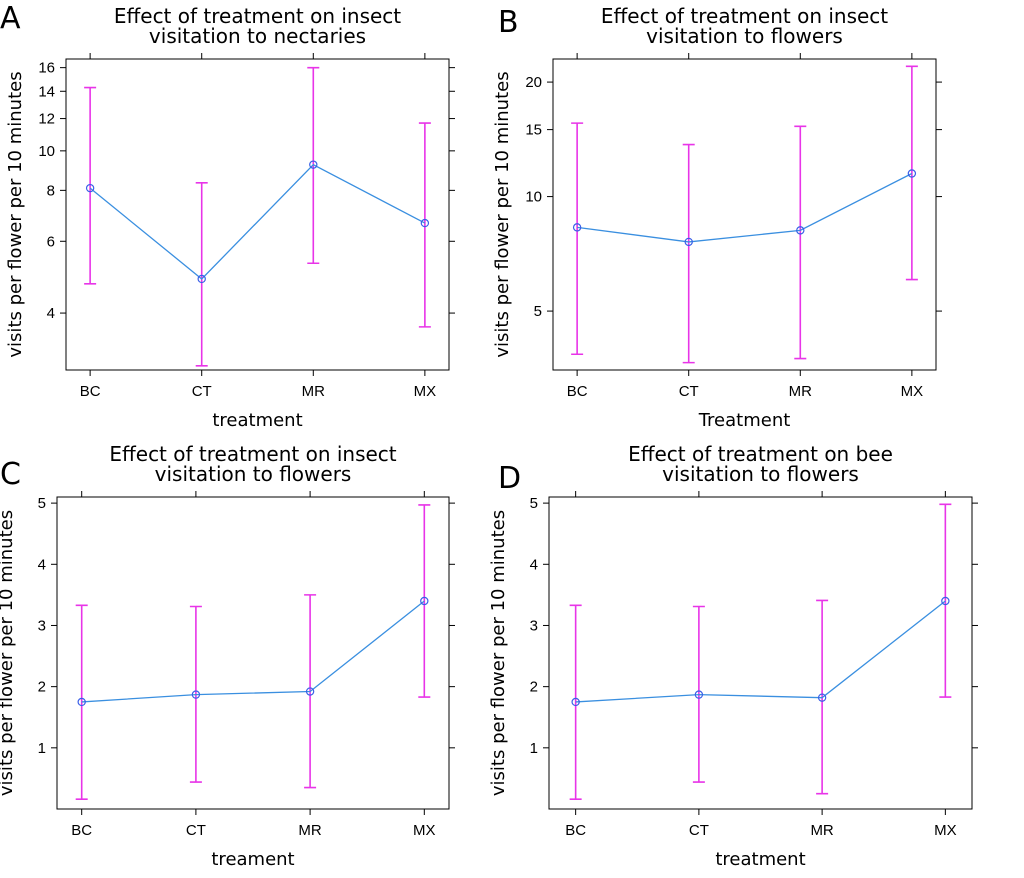 The width and height of the screenshot is (1024, 878). Describe the element at coordinates (252, 859) in the screenshot. I see `x-axis-label: treament` at that location.